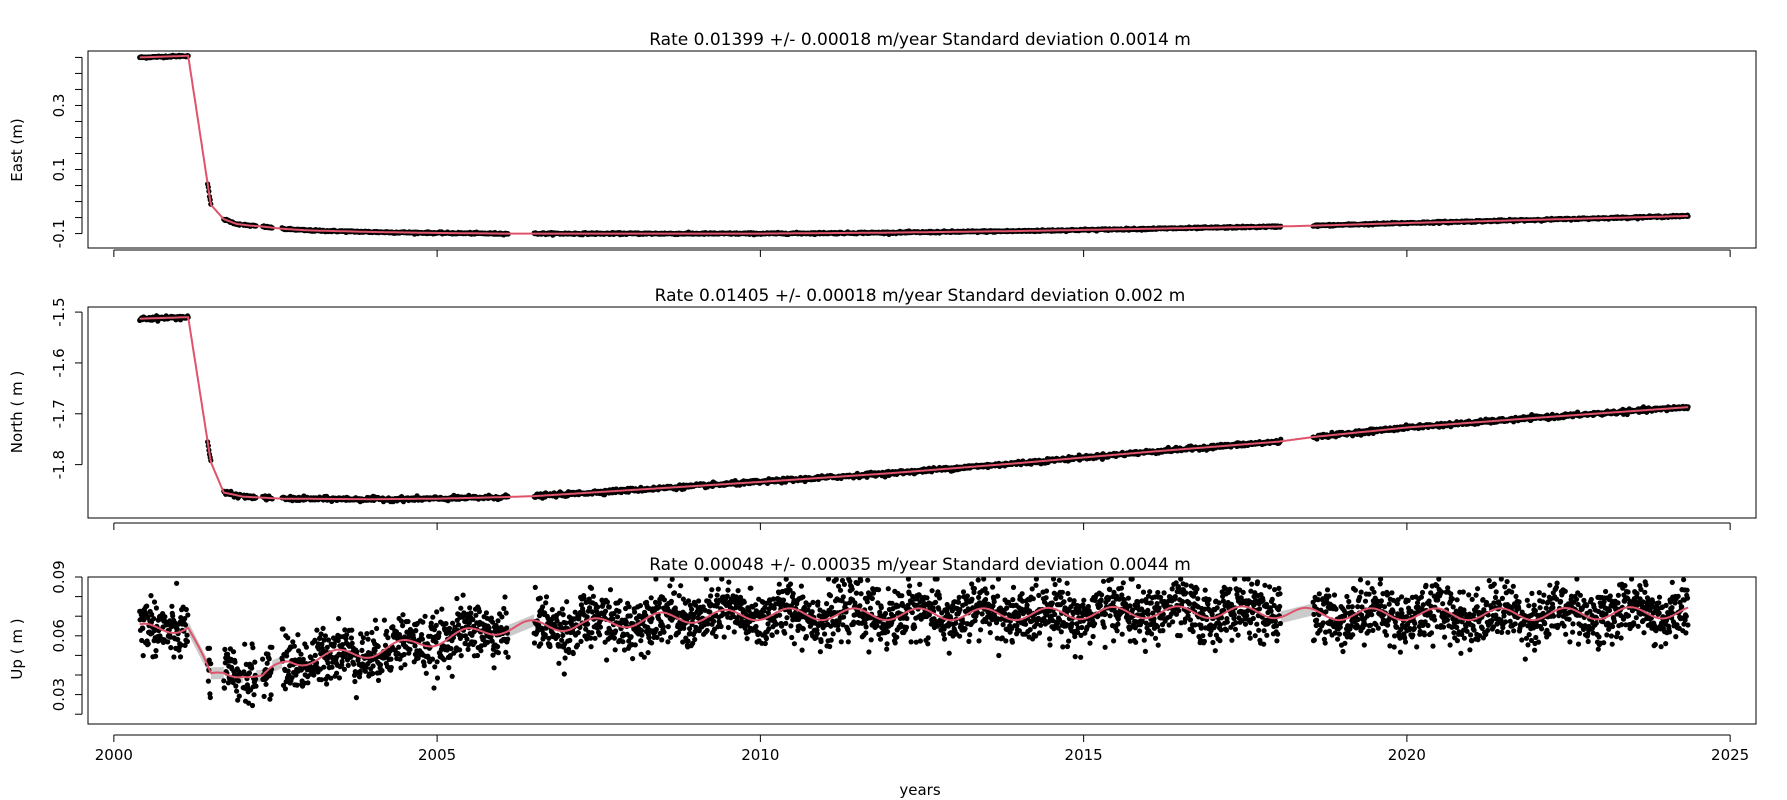 This screenshot has width=1787, height=800. Describe the element at coordinates (17, 149) in the screenshot. I see `east-ylabel: East (m)` at that location.